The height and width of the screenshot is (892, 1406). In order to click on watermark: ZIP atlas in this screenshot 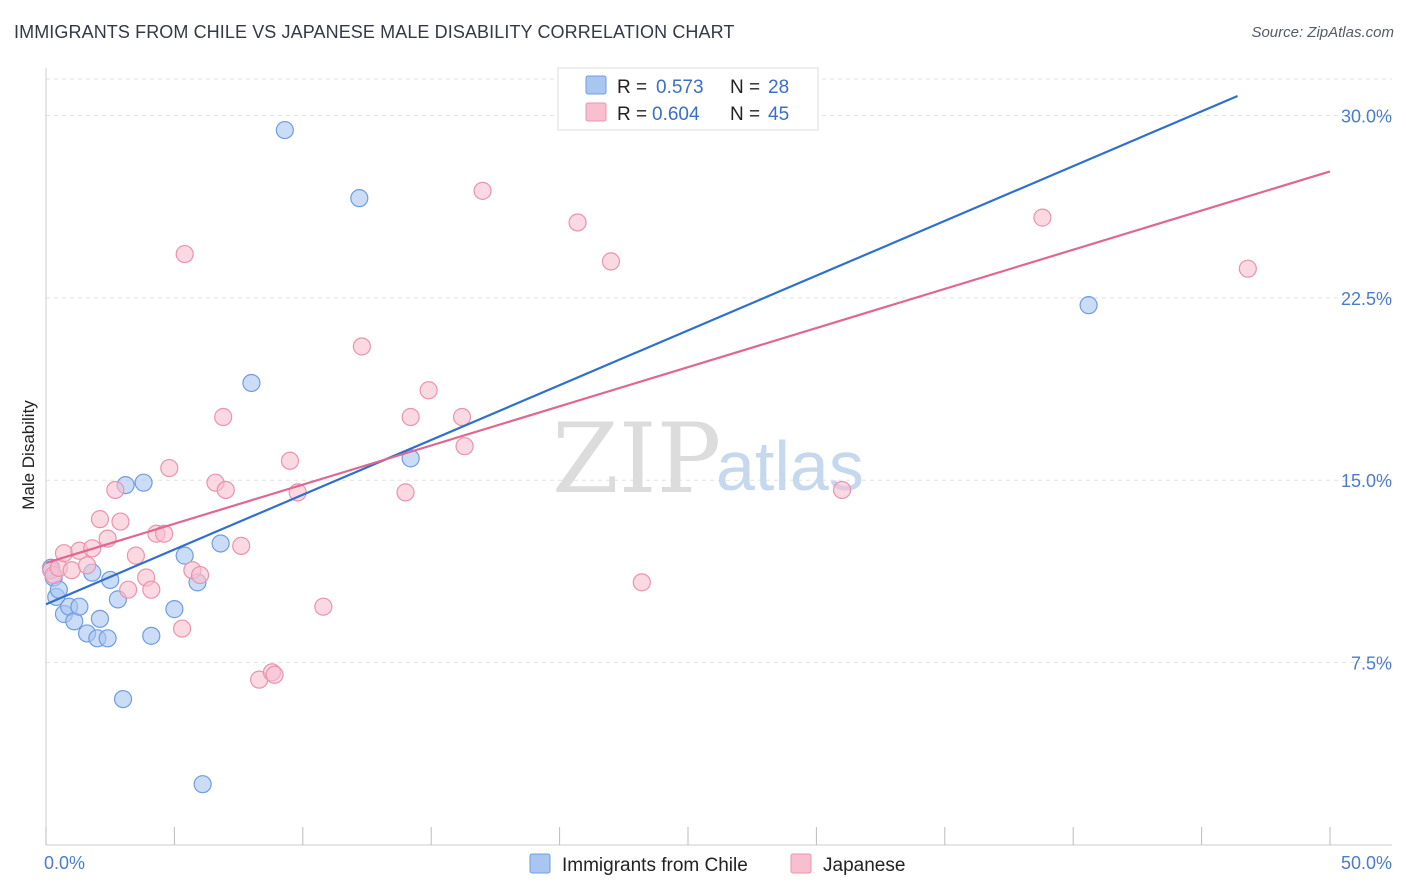, I will do `click(708, 459)`.